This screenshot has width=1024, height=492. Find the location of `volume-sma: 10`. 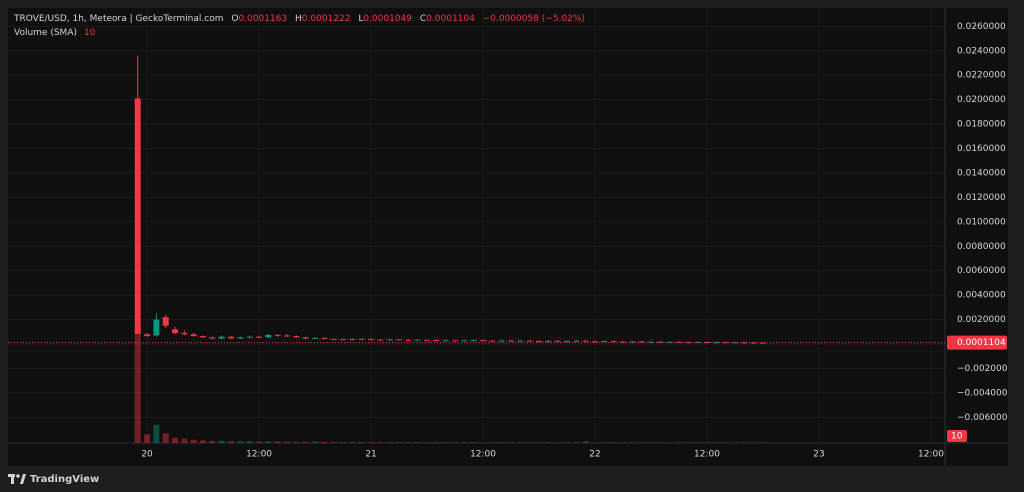

volume-sma: 10 is located at coordinates (89, 33).